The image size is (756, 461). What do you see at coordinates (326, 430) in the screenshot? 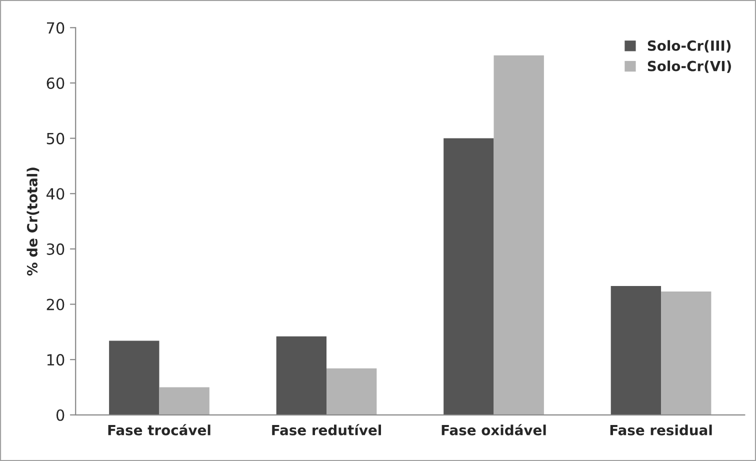
I see `x-tick-label: Fase redutível` at bounding box center [326, 430].